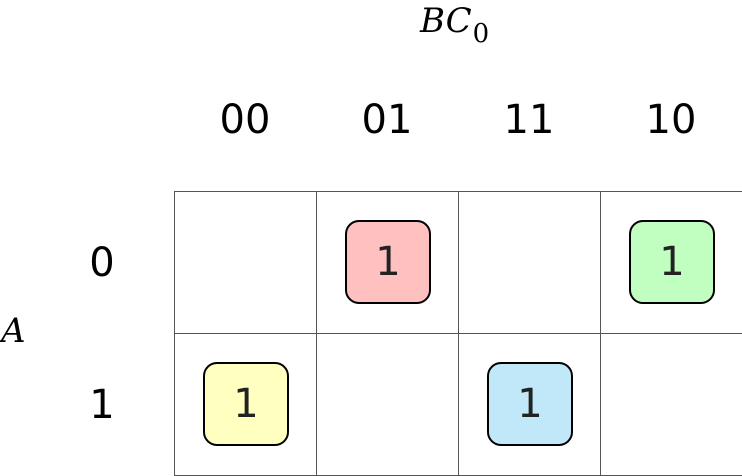 The image size is (742, 476). What do you see at coordinates (387, 120) in the screenshot?
I see `column-header-01: 01` at bounding box center [387, 120].